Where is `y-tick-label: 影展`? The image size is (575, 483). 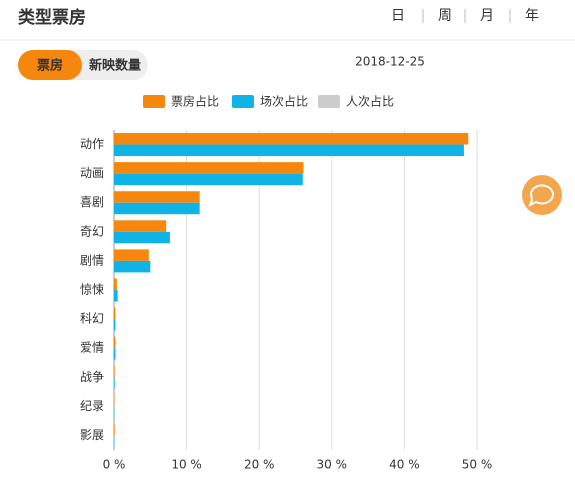 y-tick-label: 影展 is located at coordinates (92, 435).